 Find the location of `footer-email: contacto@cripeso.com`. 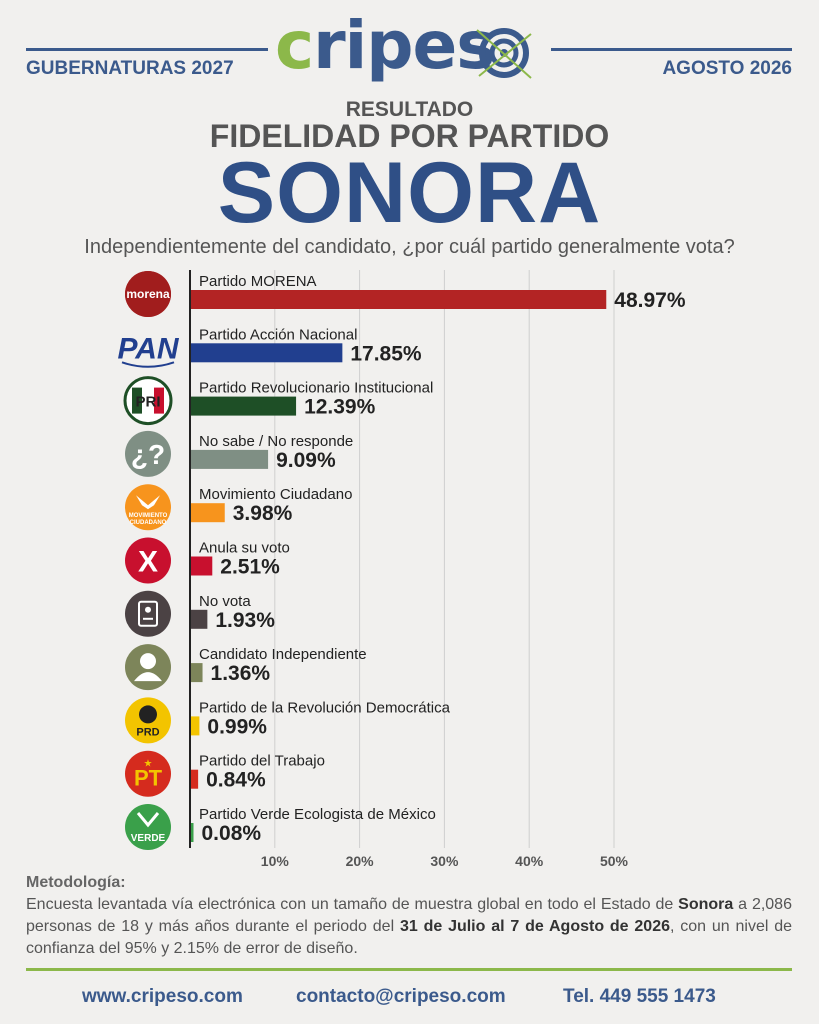

footer-email: contacto@cripeso.com is located at coordinates (401, 996).